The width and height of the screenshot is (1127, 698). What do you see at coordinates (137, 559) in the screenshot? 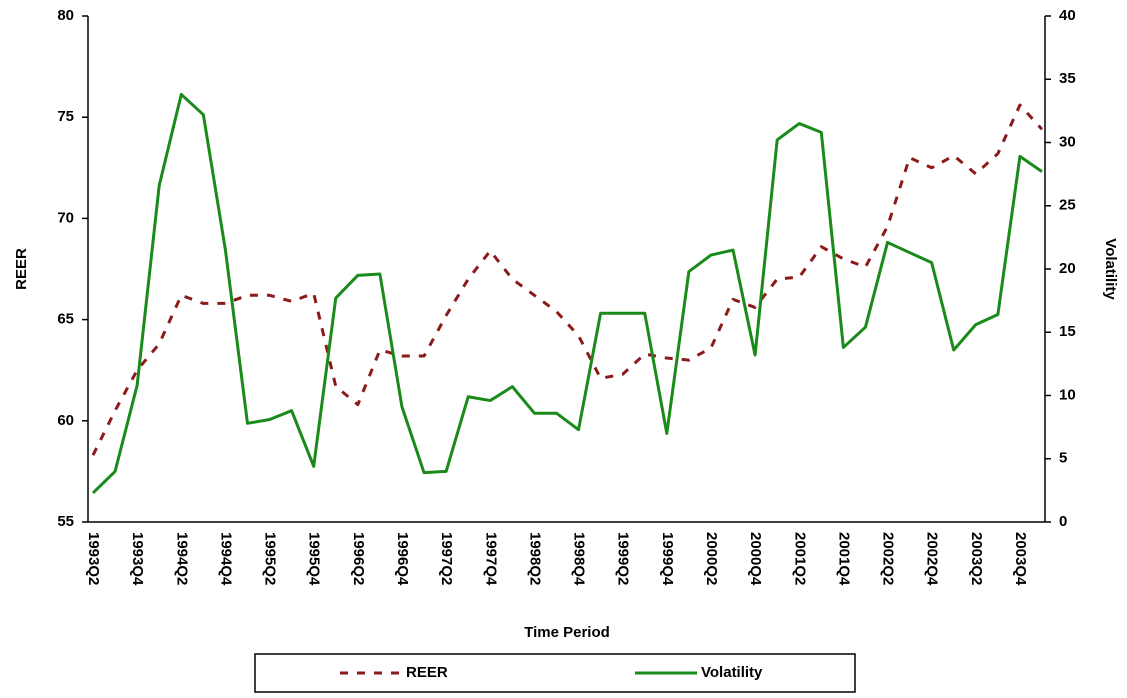
I see `x-tick-label: 1993Q4` at bounding box center [137, 559].